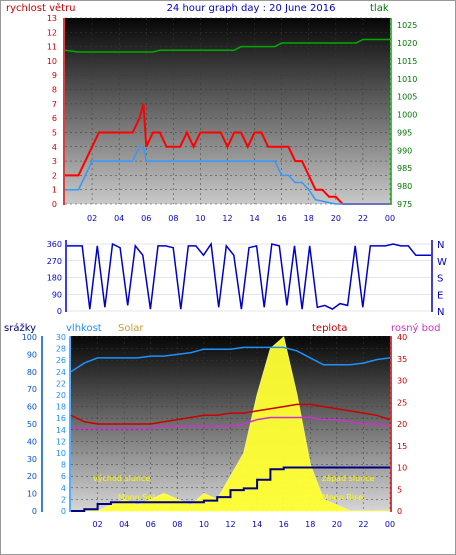 This screenshot has width=456, height=555. Describe the element at coordinates (32, 389) in the screenshot. I see `rain-tick-label: 70` at that location.